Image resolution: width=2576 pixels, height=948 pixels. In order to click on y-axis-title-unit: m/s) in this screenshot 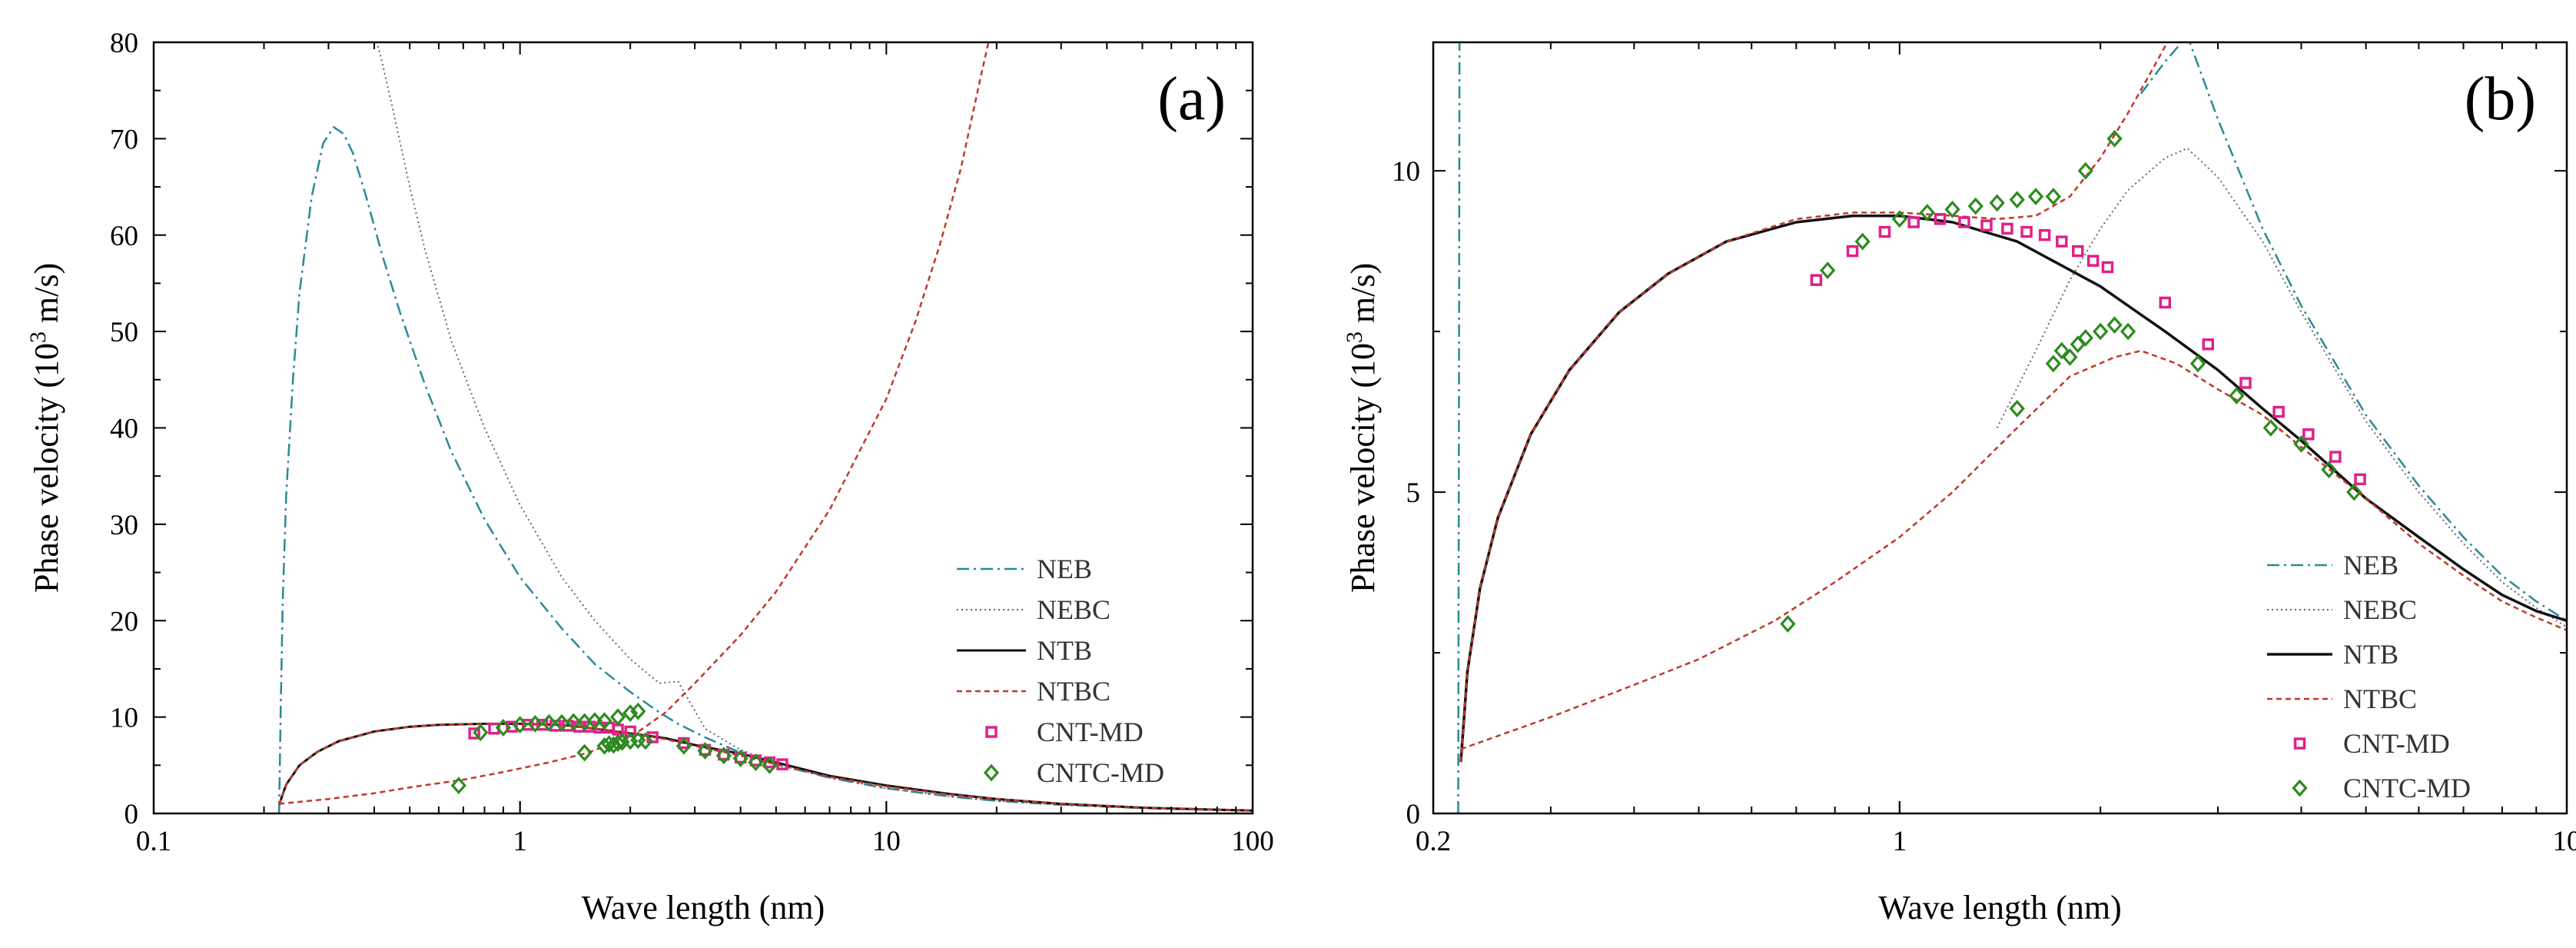, I will do `click(1363, 297)`.